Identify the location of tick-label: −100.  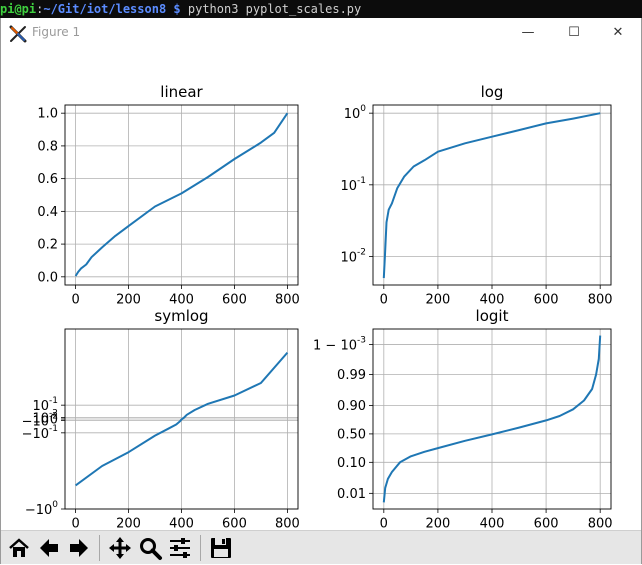
(41, 509).